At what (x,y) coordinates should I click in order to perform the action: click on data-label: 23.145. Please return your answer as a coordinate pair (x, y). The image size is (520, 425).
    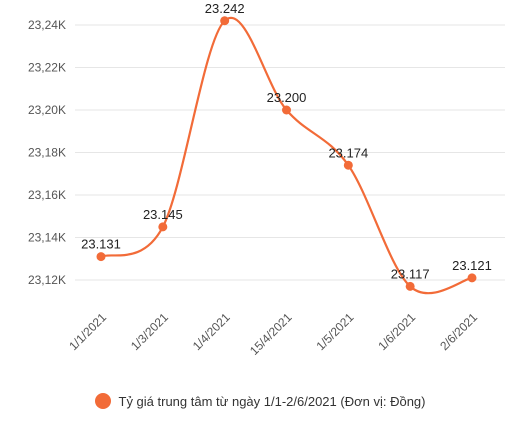
    Looking at the image, I should click on (163, 214).